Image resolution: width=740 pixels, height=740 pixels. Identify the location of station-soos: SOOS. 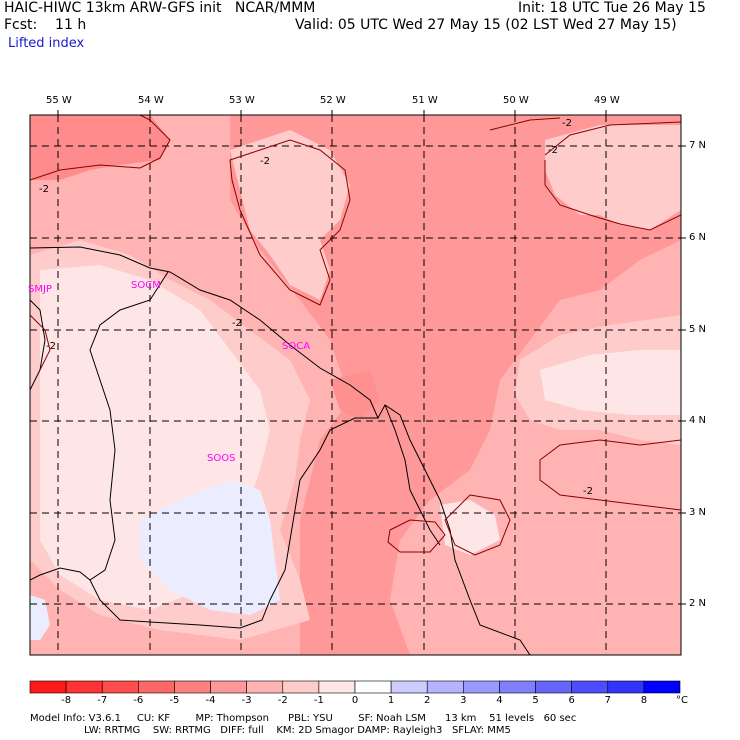
(221, 458).